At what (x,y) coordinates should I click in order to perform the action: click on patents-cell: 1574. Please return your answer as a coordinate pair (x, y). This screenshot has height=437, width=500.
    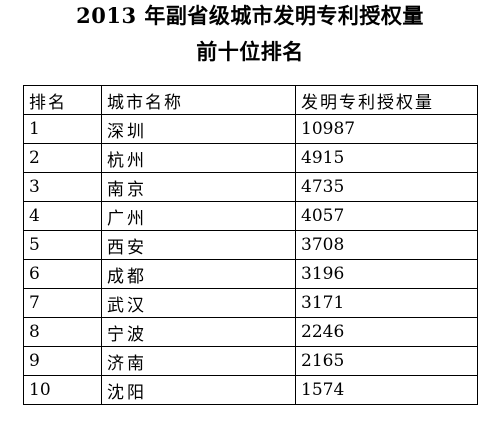
    Looking at the image, I should click on (386, 390).